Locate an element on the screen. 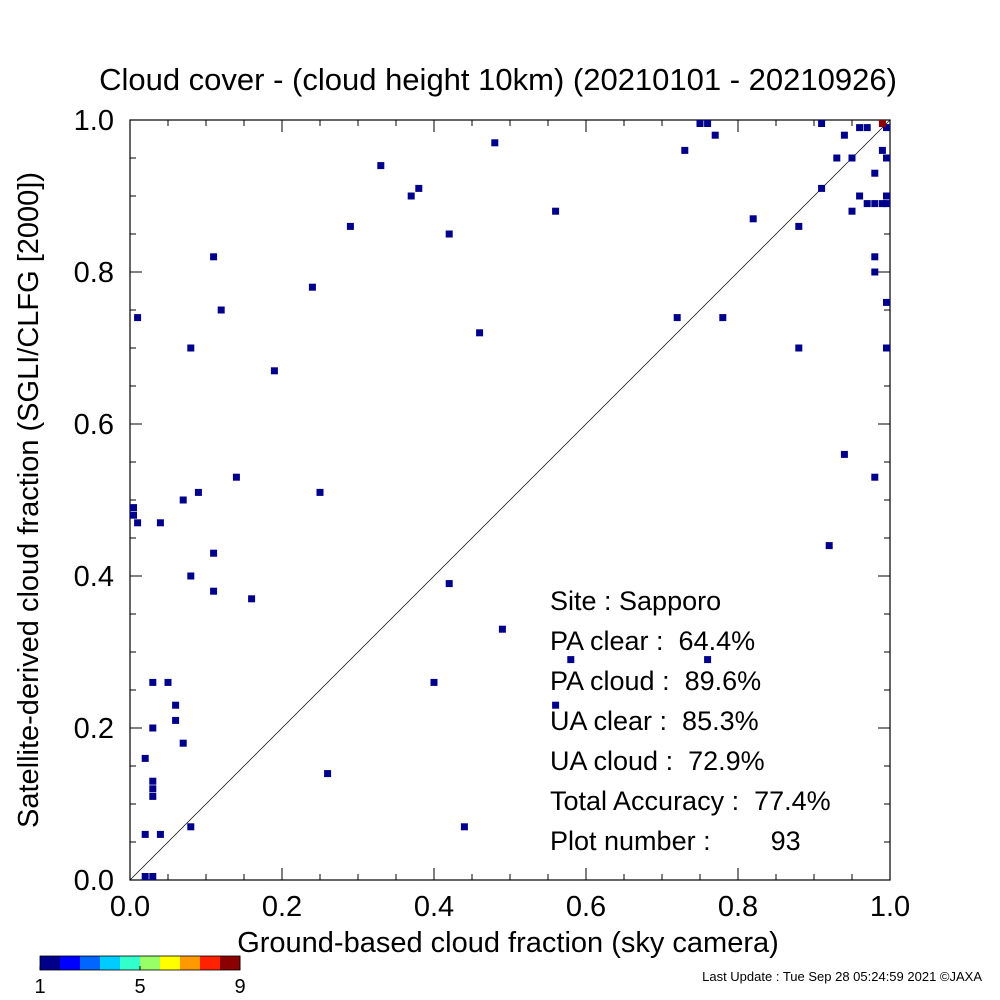 The image size is (1000, 1000). stats-line: Plot number : 93 is located at coordinates (675, 841).